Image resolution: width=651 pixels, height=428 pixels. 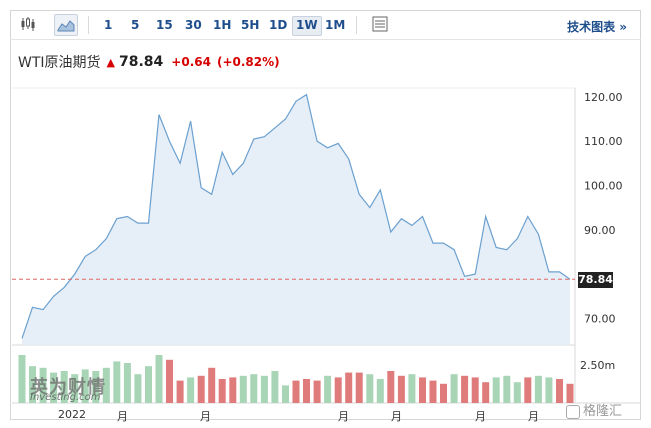 I want to click on interval-1w: 1W, so click(x=307, y=26).